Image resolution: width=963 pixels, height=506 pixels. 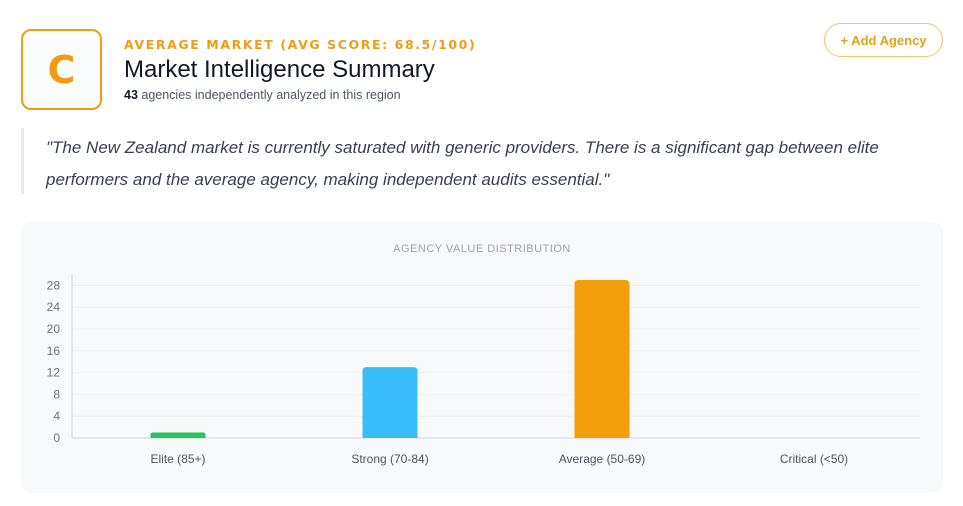 What do you see at coordinates (389, 459) in the screenshot?
I see `x-category-label: Strong (70-84)` at bounding box center [389, 459].